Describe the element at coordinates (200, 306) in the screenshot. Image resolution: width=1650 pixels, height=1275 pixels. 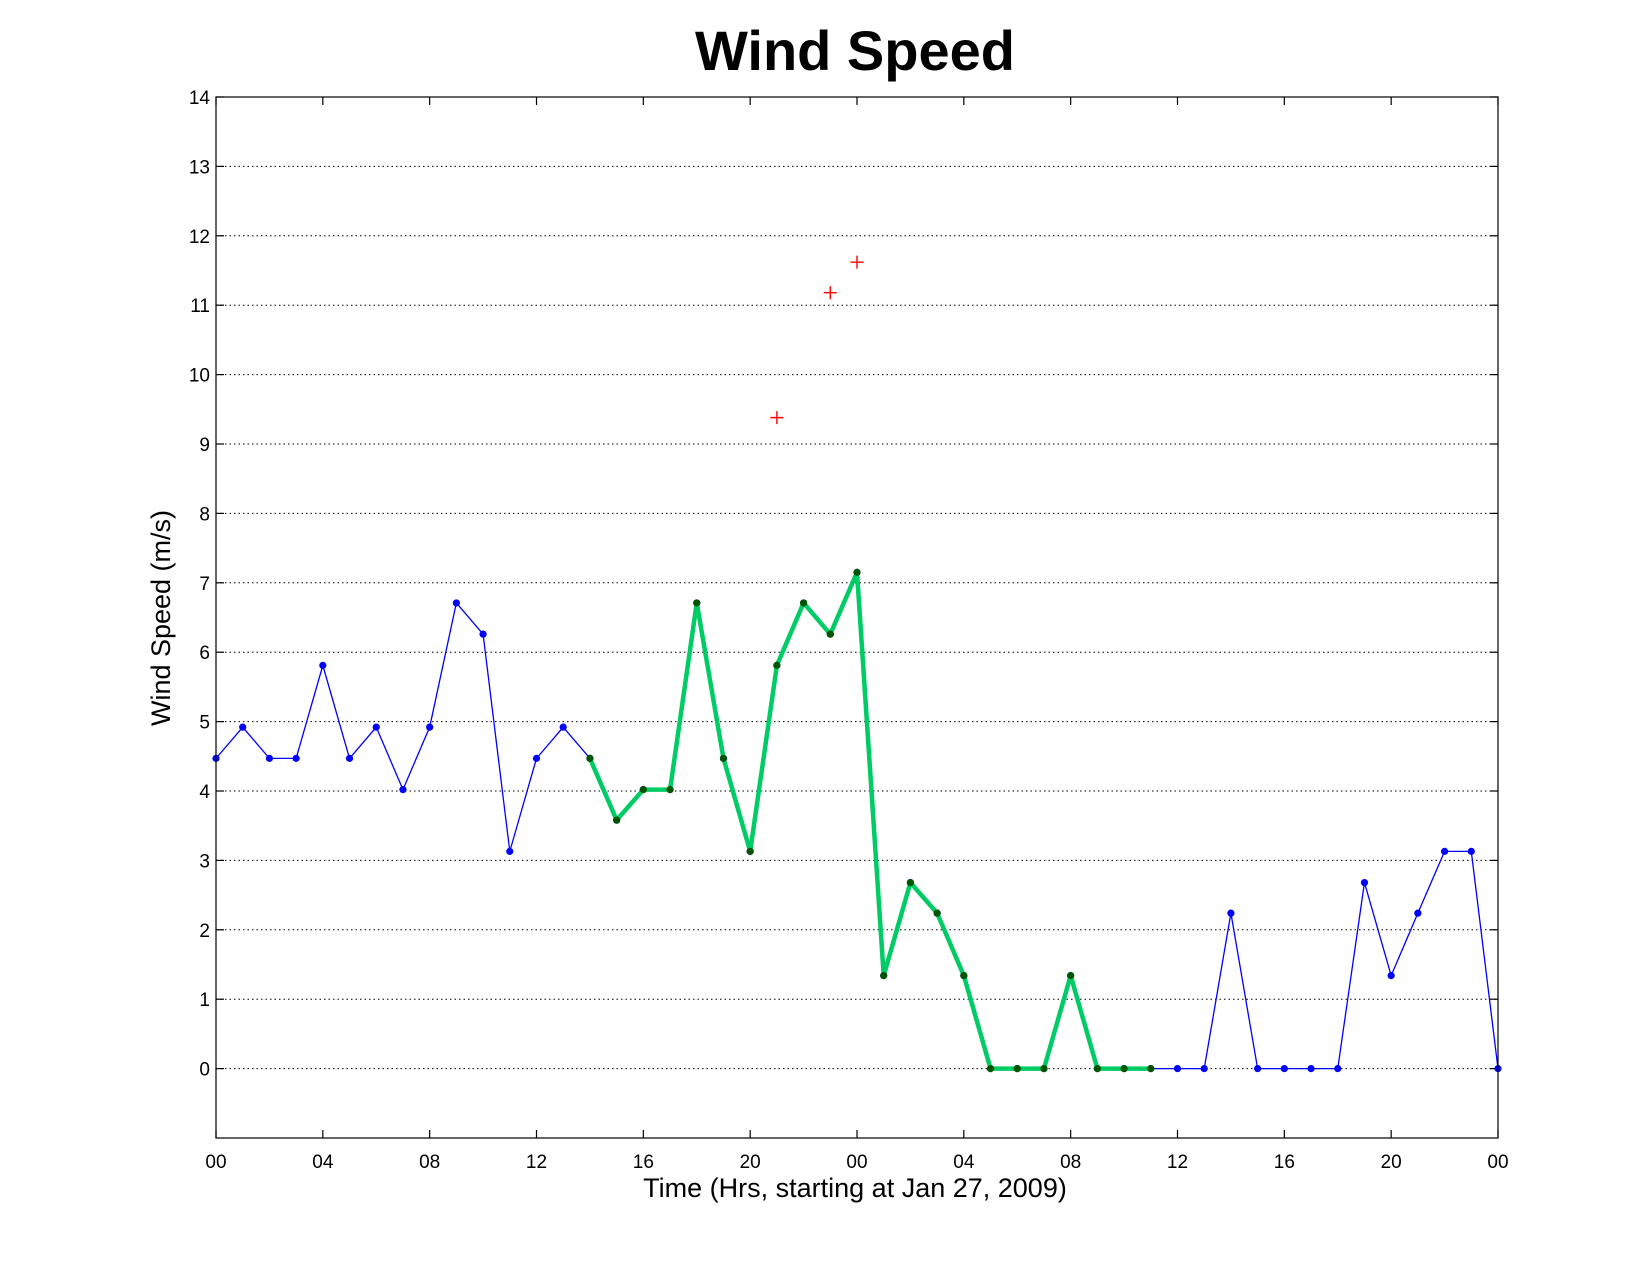
I see `y-tick-label: 11` at that location.